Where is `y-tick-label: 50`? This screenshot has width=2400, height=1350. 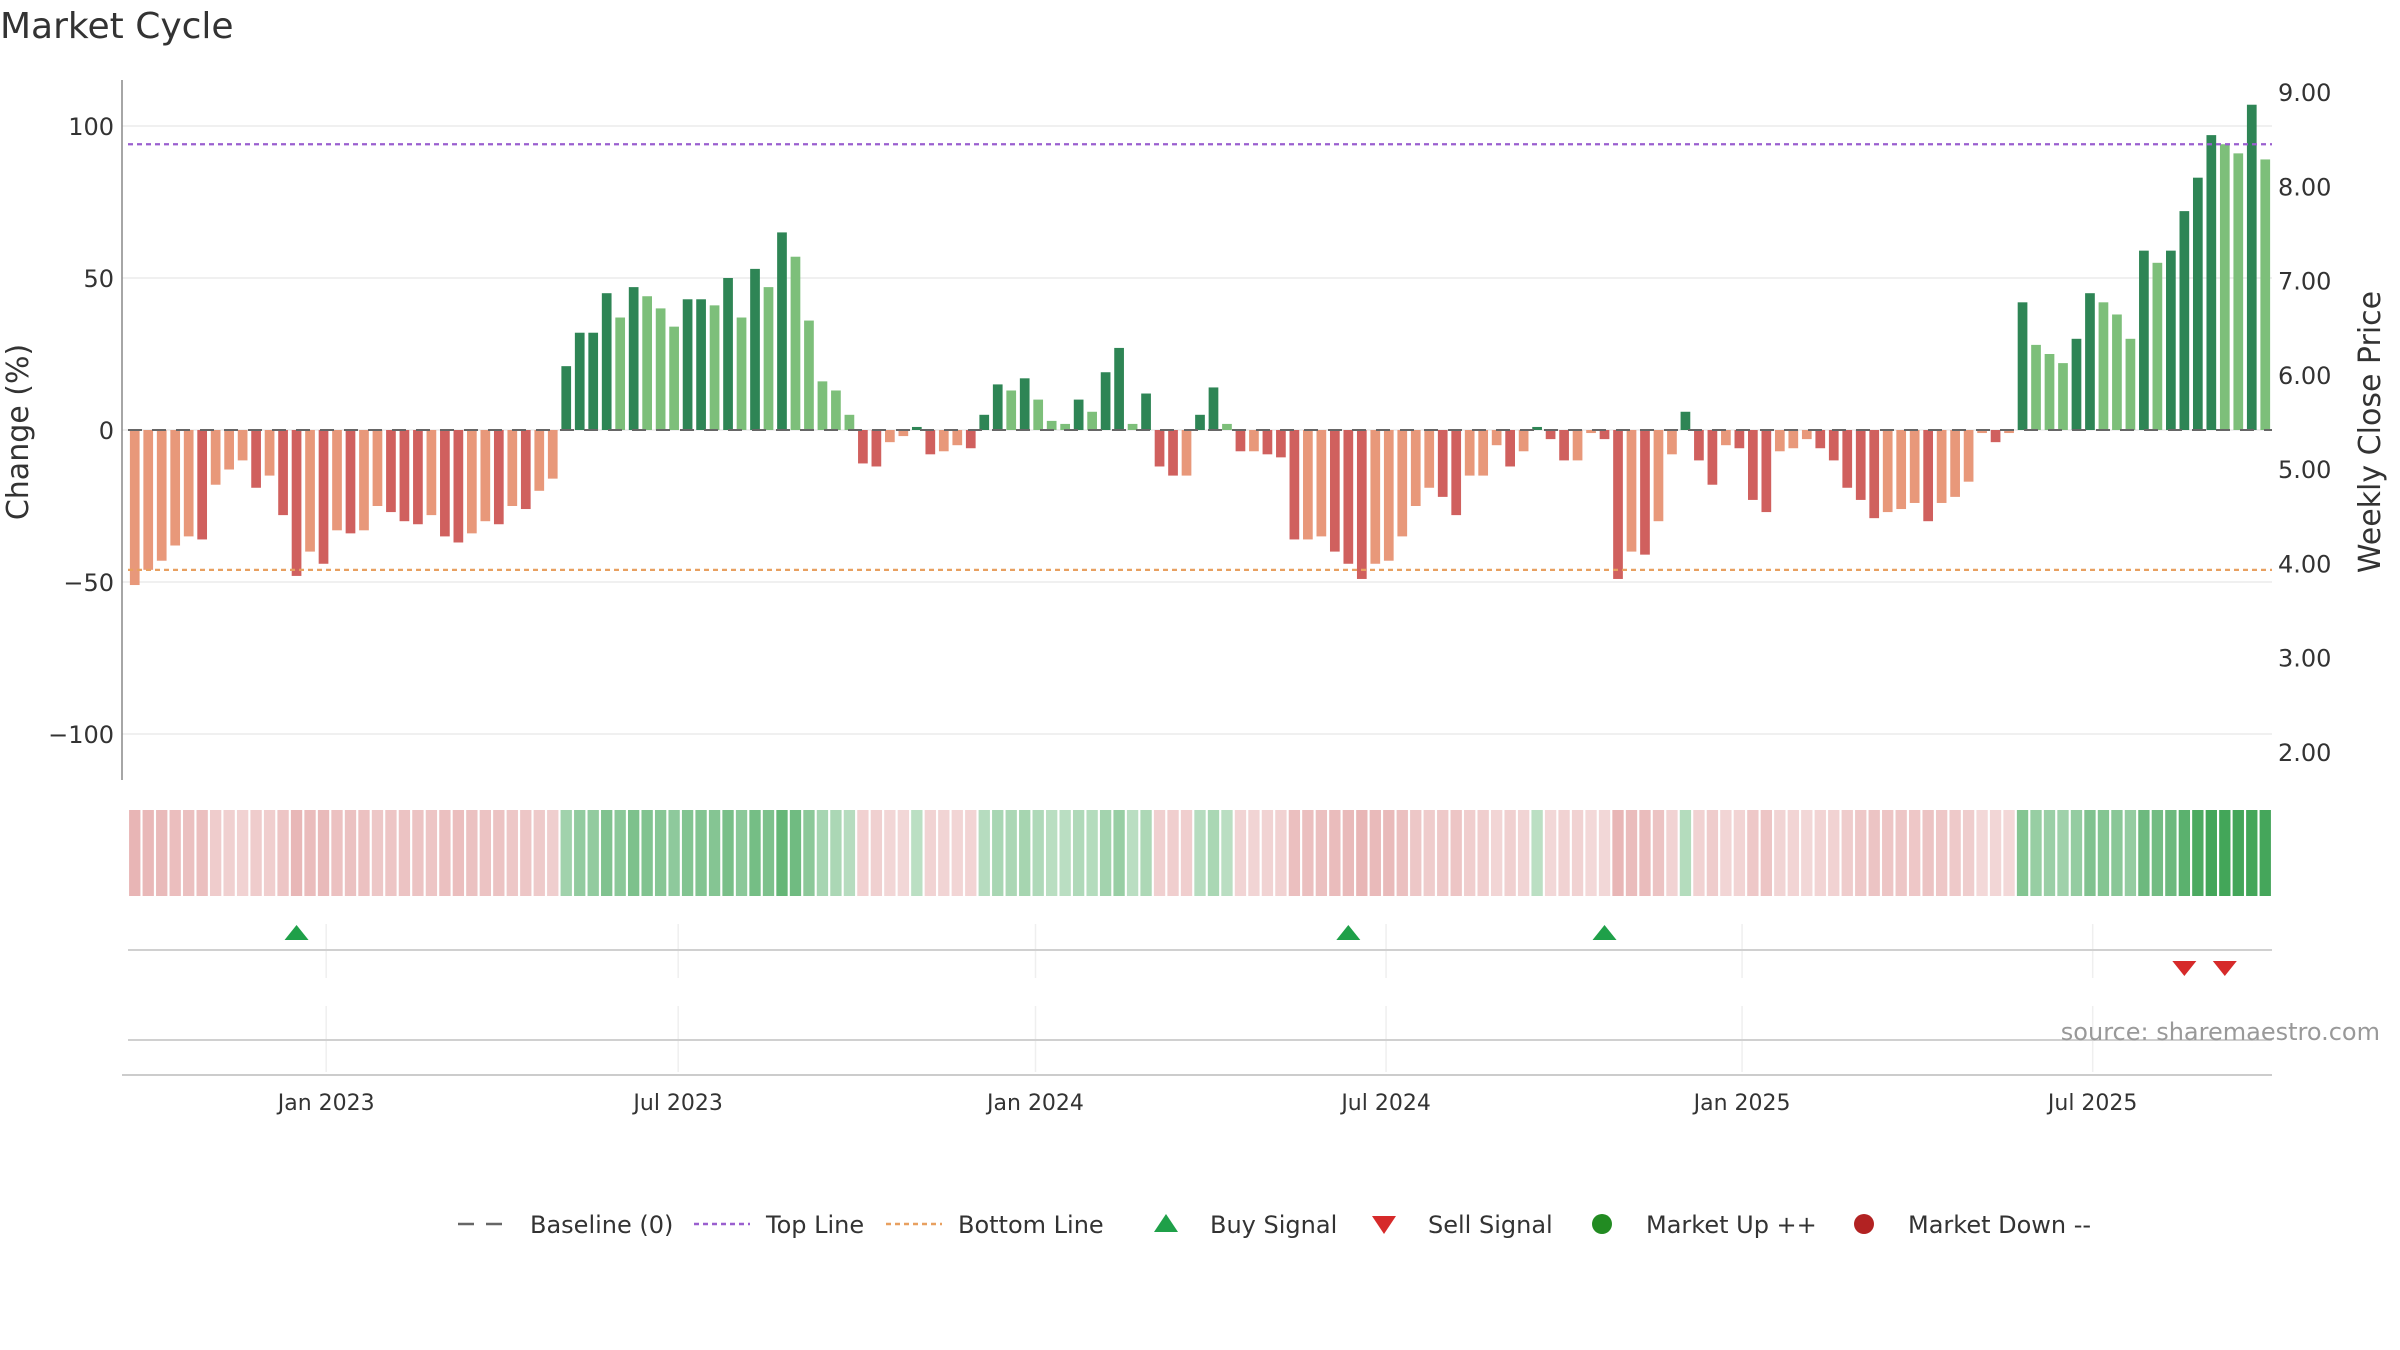 y-tick-label: 50 is located at coordinates (98, 279).